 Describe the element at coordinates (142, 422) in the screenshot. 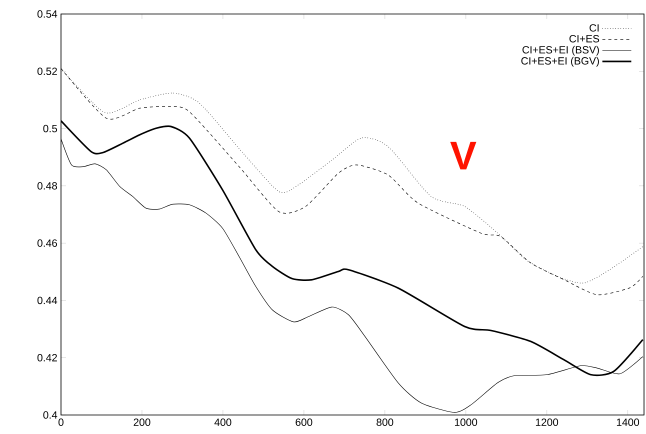

I see `x-tick-label: 200` at that location.